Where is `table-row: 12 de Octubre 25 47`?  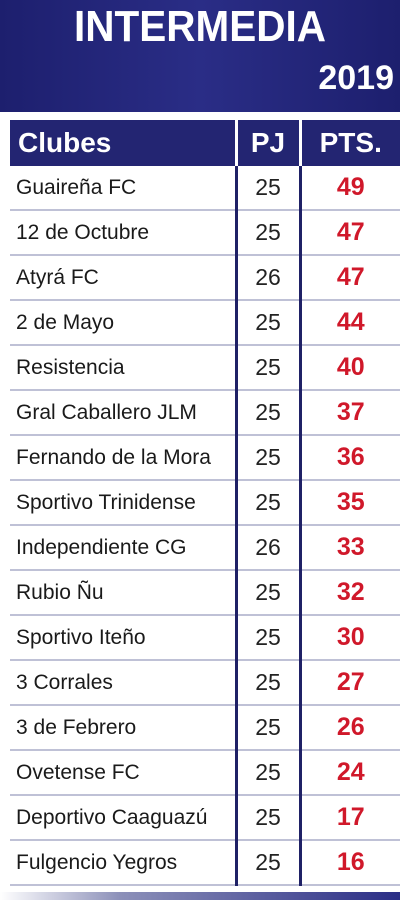 table-row: 12 de Octubre 25 47 is located at coordinates (205, 233).